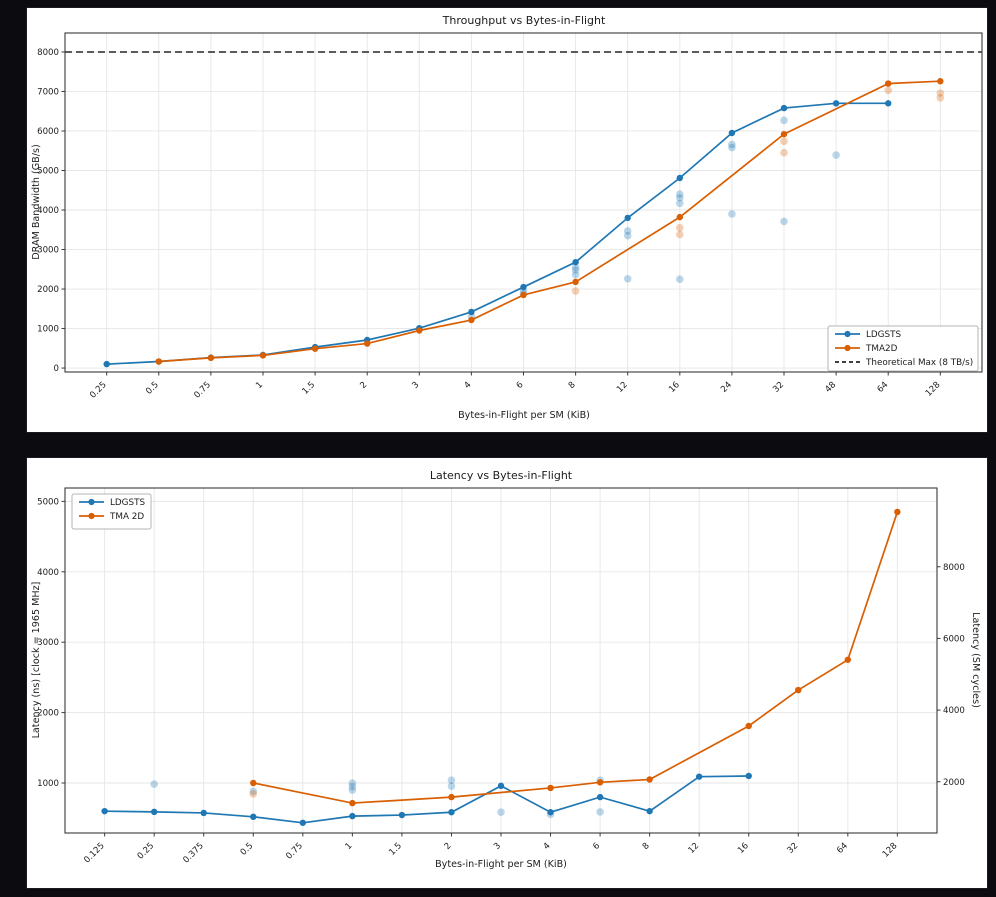 The image size is (996, 897). What do you see at coordinates (56, 369) in the screenshot?
I see `y-tick-label: 0` at bounding box center [56, 369].